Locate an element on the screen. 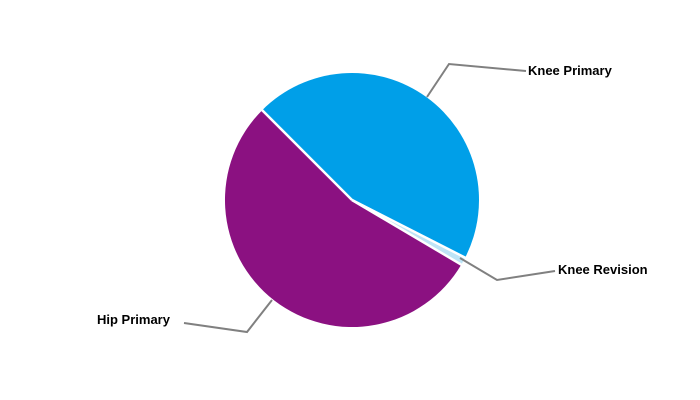 The height and width of the screenshot is (400, 700). leader-line-hip-primary is located at coordinates (228, 316).